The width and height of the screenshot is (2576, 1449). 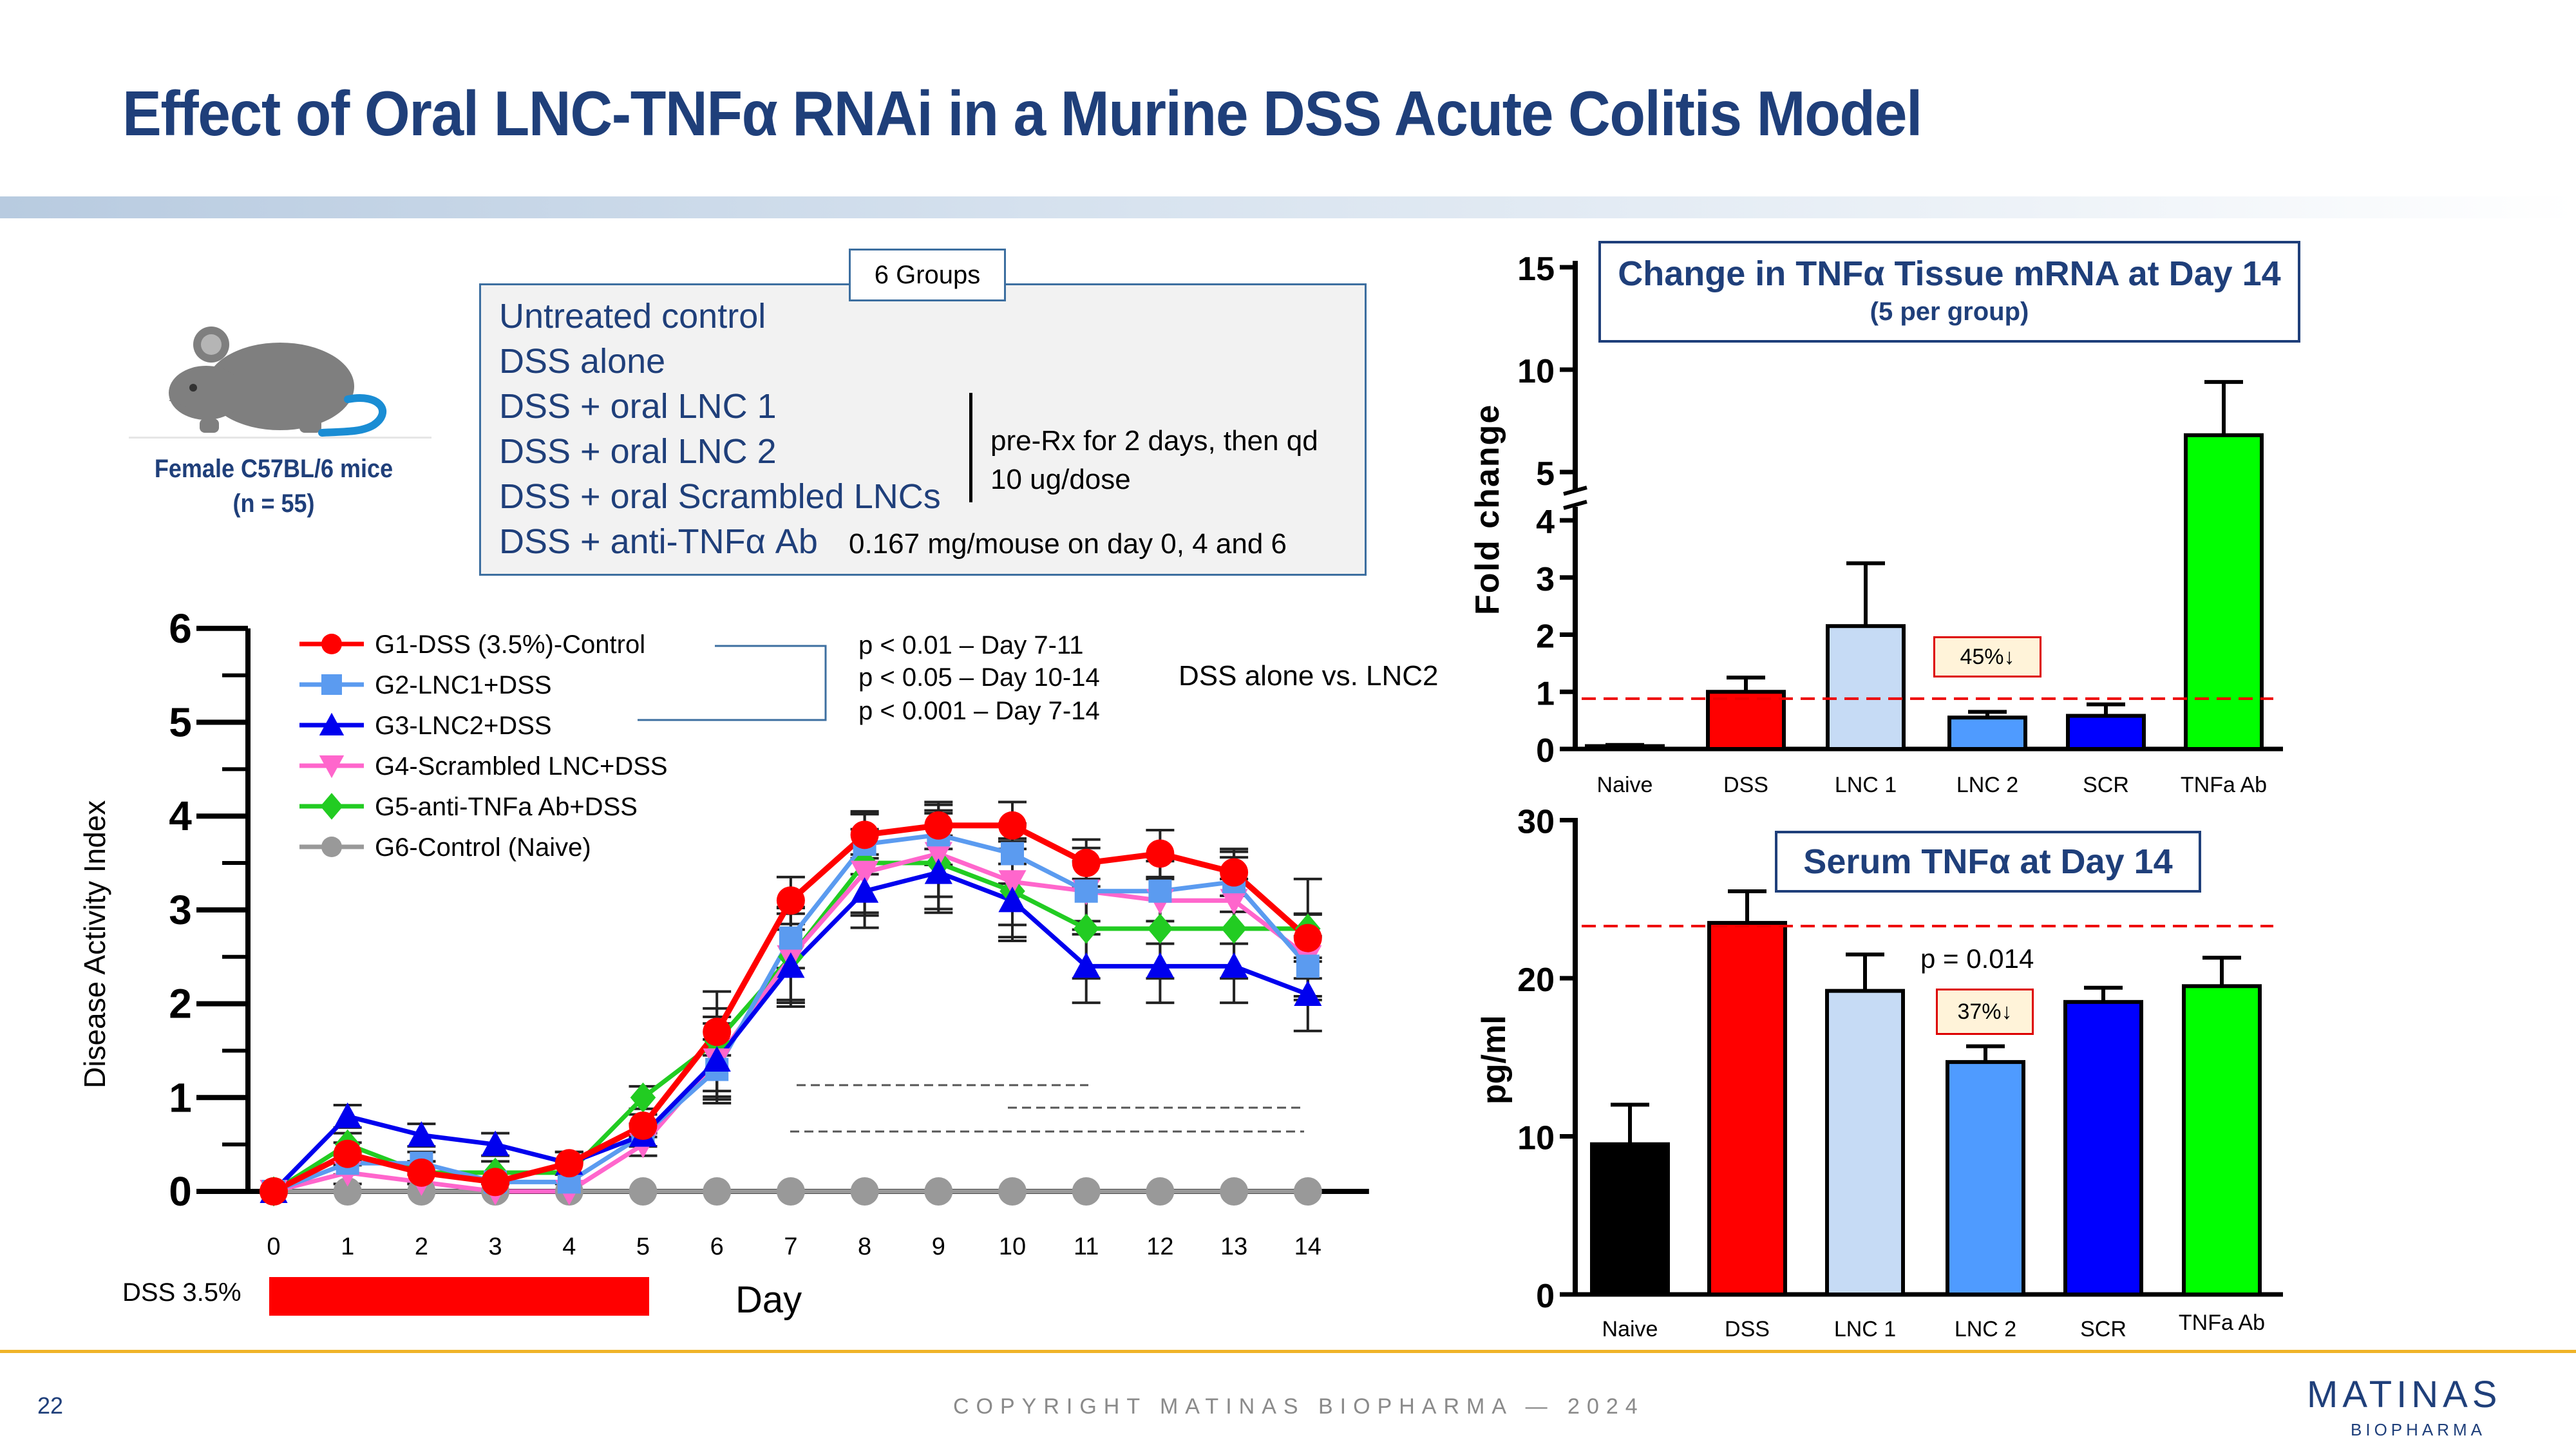 I want to click on group-item: DSS alone, so click(x=582, y=362).